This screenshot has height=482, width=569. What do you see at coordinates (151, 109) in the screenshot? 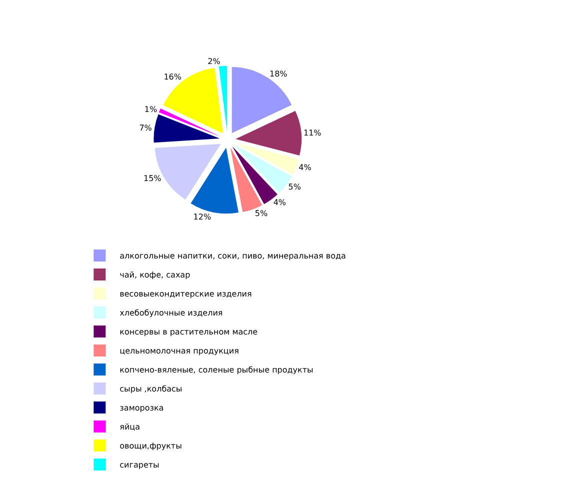
I see `data-label: 1%` at bounding box center [151, 109].